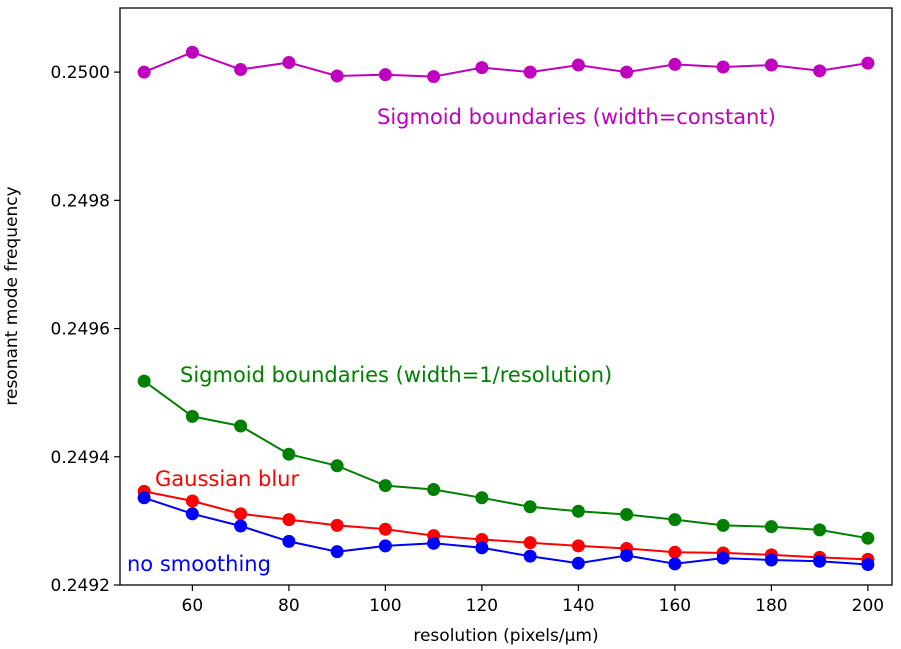 The image size is (901, 649). Describe the element at coordinates (578, 606) in the screenshot. I see `x-tick-label: 140` at that location.